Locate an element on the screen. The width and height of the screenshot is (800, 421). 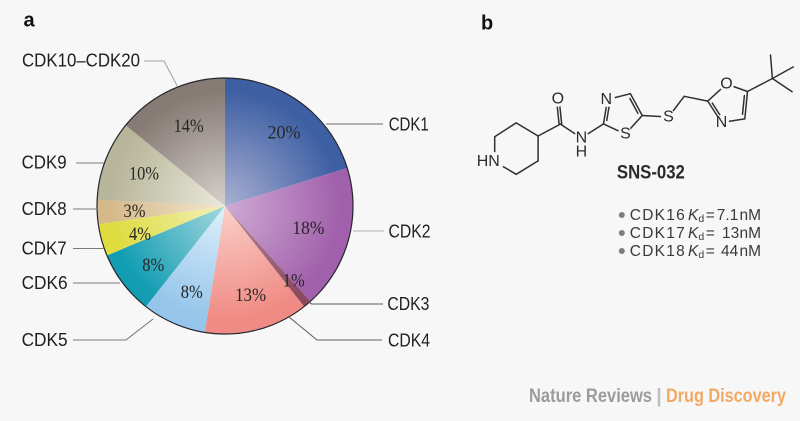
svg-text: Drug Discovery is located at coordinates (726, 396).